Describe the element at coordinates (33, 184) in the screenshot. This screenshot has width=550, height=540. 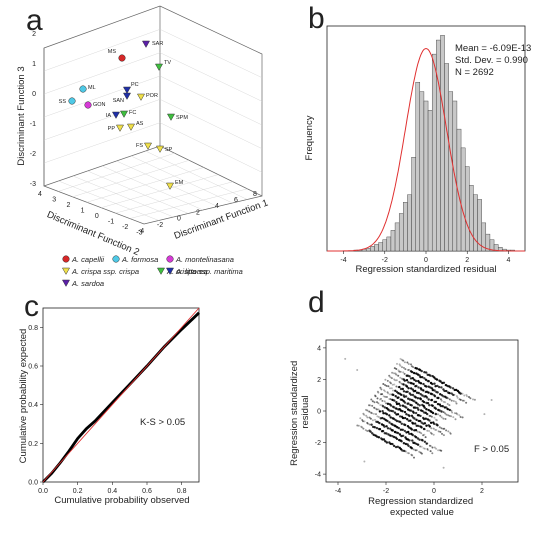
I see `z-tick: -3` at that location.